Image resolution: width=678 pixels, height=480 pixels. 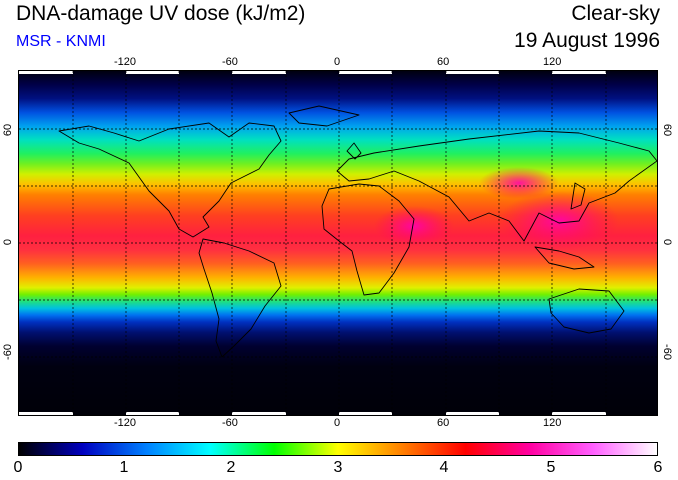 I want to click on right-lat-tick: 0, so click(x=667, y=242).